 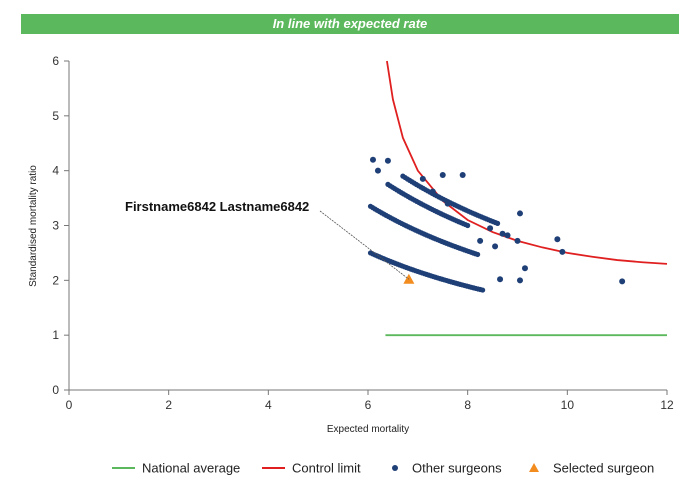 What do you see at coordinates (395, 468) in the screenshot?
I see `other-surgeons-legend-swatch` at bounding box center [395, 468].